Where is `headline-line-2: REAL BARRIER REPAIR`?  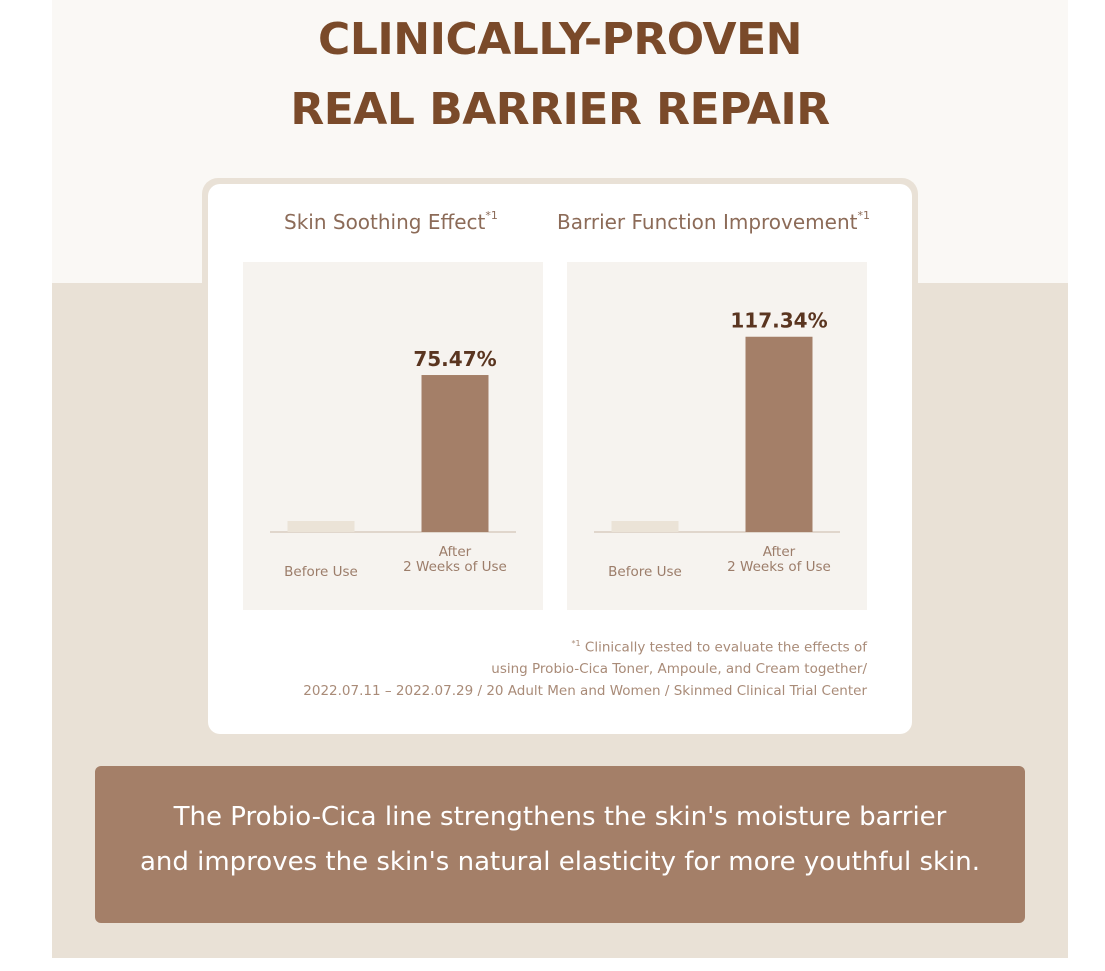
headline-line-2: REAL BARRIER REPAIR is located at coordinates (560, 109).